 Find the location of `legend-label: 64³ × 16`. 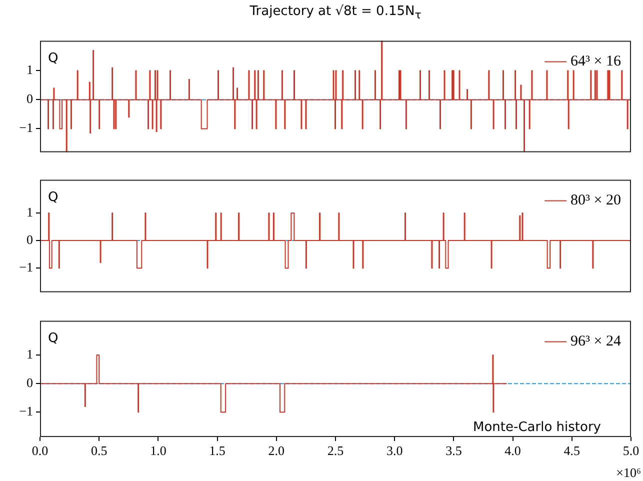

legend-label: 64³ × 16 is located at coordinates (596, 62).